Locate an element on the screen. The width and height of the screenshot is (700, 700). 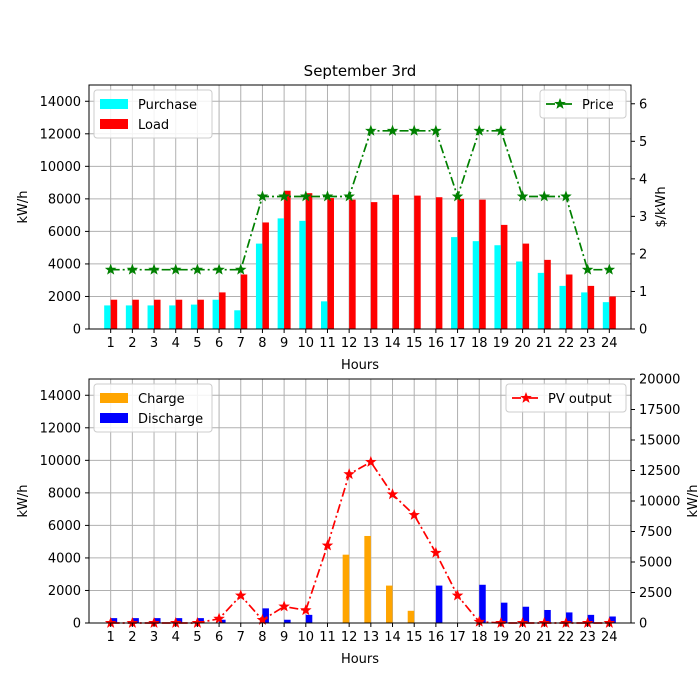
bottom-y-tick-label: 14000 is located at coordinates (60, 396).